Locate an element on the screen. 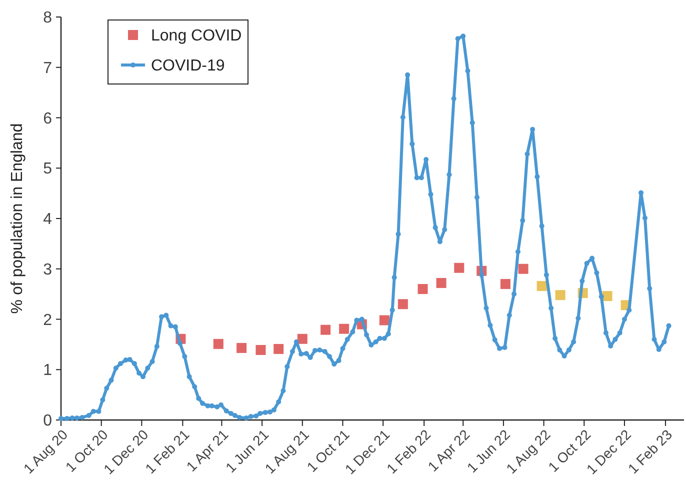  legend-label: COVID-19 is located at coordinates (188, 66).